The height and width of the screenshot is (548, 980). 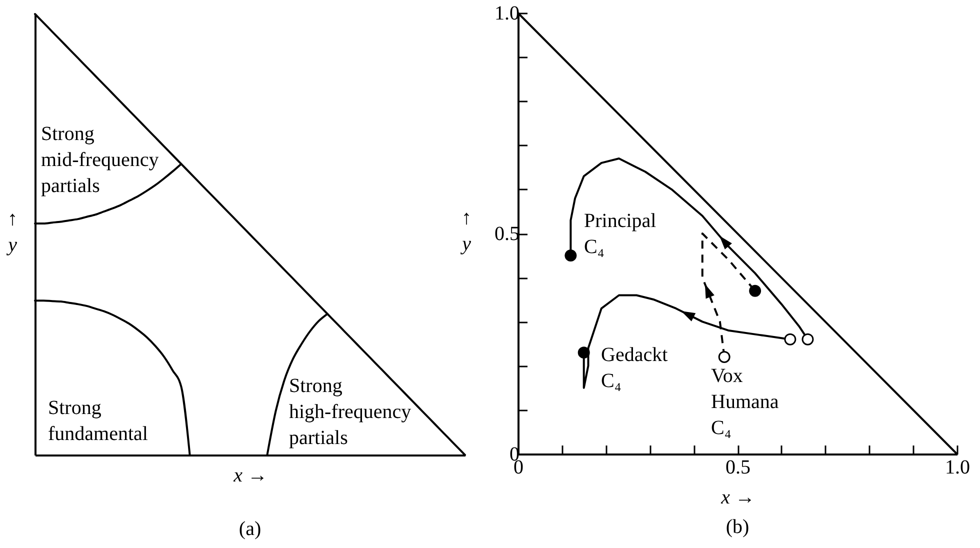 I want to click on text: (b), so click(x=738, y=527).